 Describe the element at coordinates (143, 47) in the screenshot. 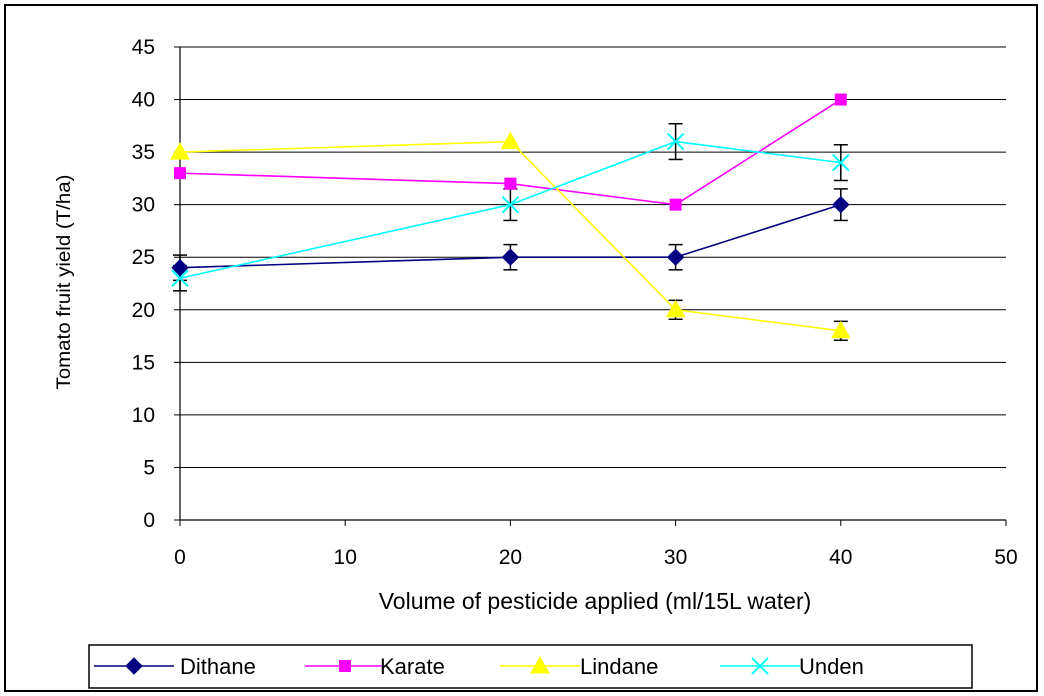

I see `y-tick-label: 45` at that location.